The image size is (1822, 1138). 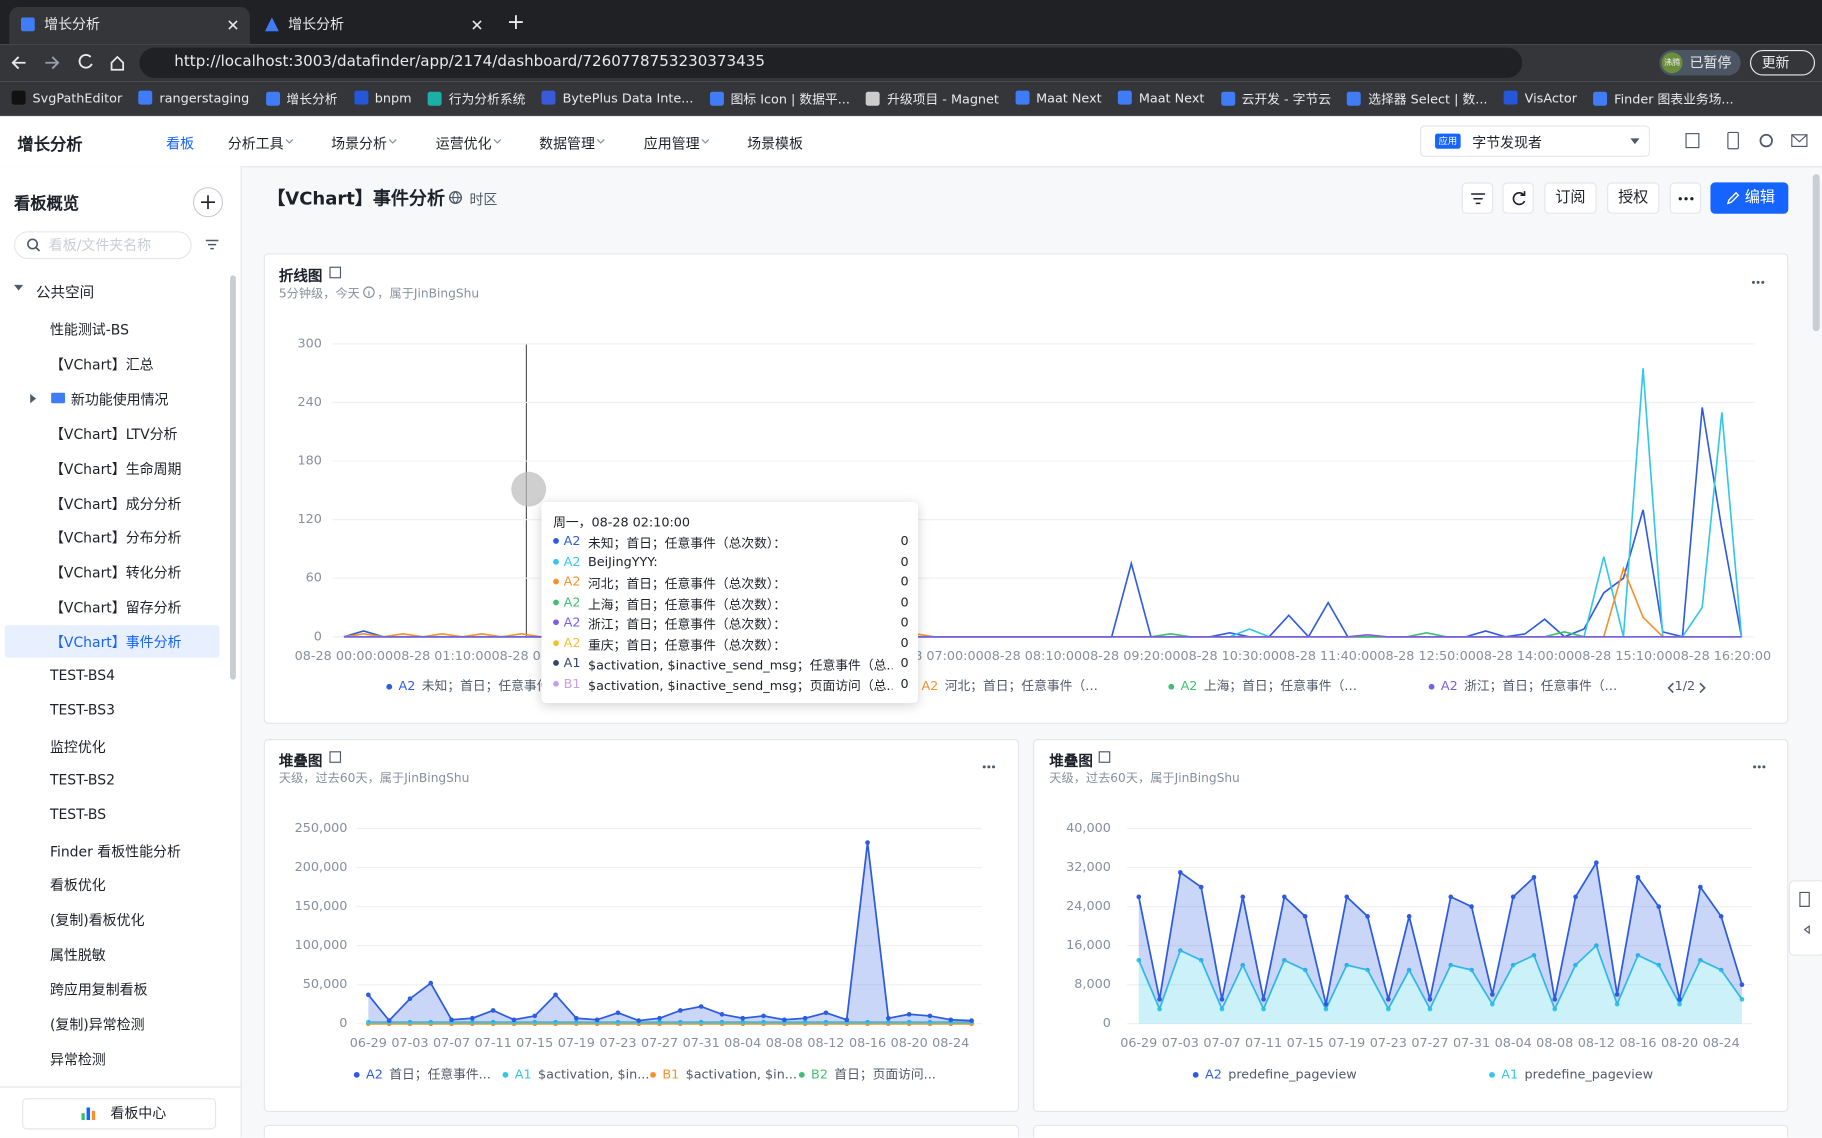 I want to click on bookmark: SvgPathEditor, so click(x=67, y=98).